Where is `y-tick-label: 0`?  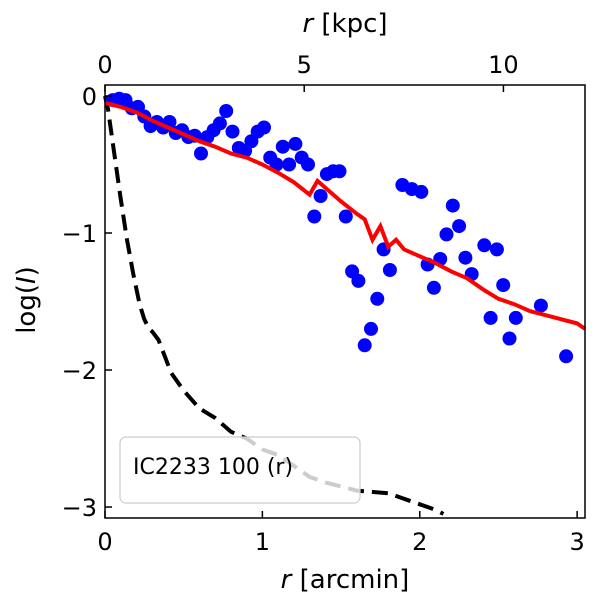
y-tick-label: 0 is located at coordinates (89, 97).